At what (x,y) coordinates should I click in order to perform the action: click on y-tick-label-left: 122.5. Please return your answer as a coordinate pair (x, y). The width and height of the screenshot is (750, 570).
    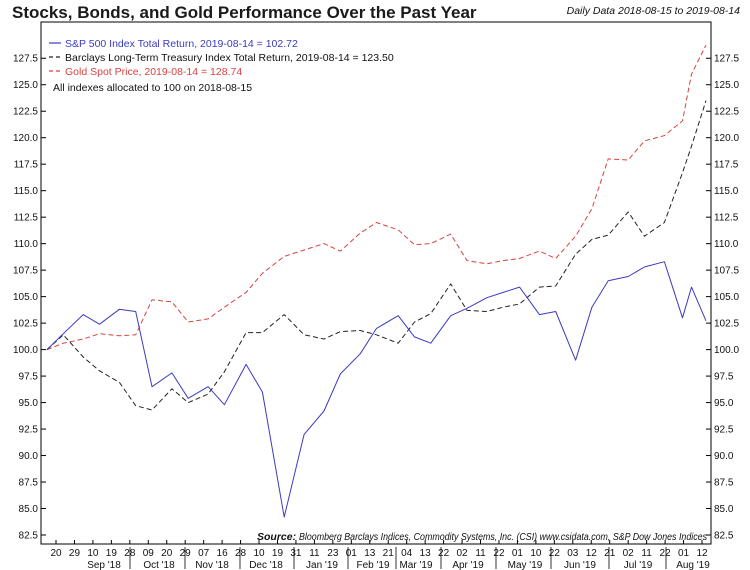
    Looking at the image, I should click on (25, 112).